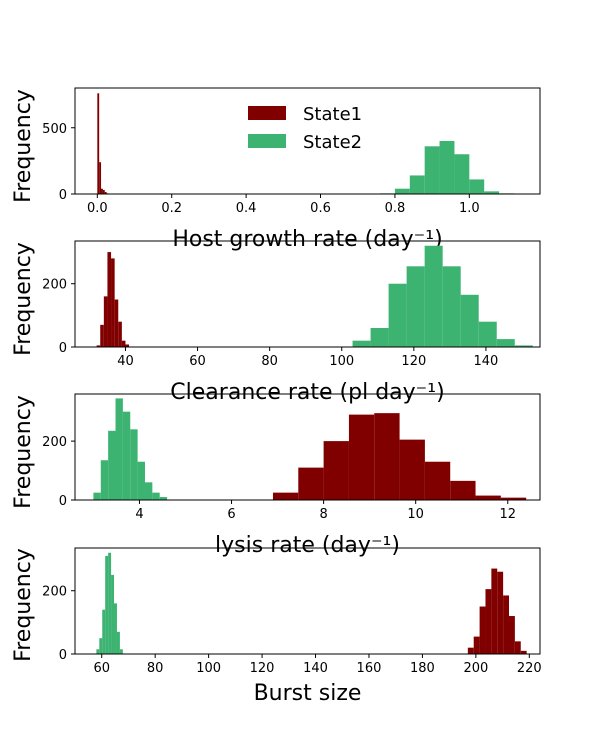 The height and width of the screenshot is (734, 600). I want to click on x-axis-title: Burst size, so click(308, 693).